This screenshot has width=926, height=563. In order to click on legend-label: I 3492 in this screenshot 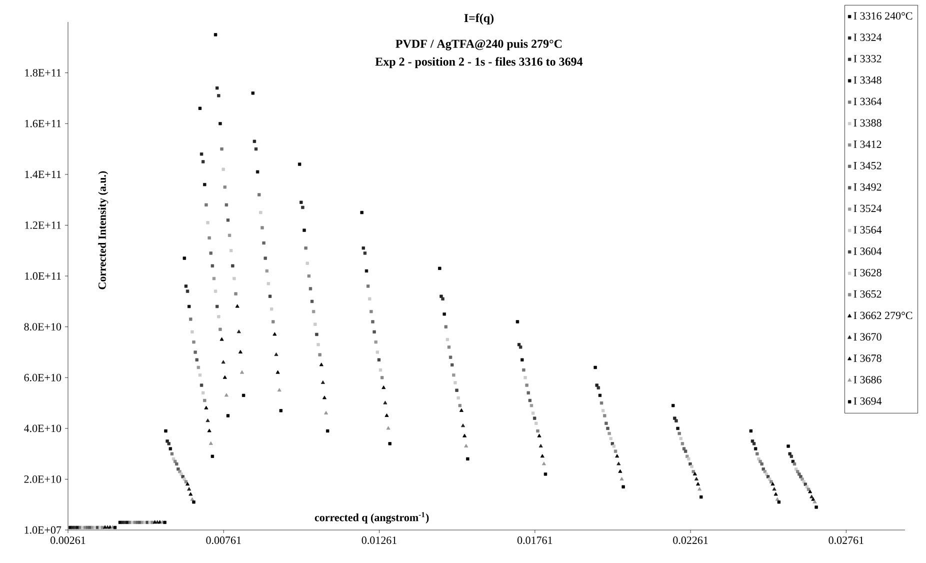, I will do `click(868, 187)`.